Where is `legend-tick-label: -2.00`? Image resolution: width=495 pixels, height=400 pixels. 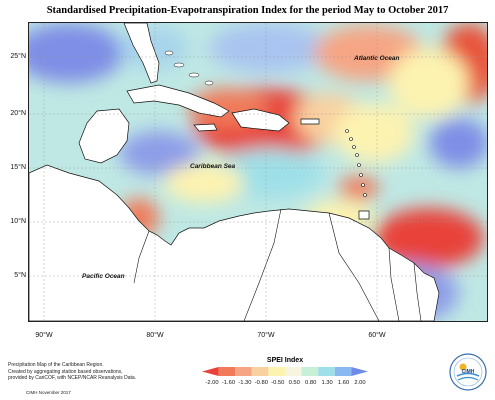 legend-tick-label: -2.00 is located at coordinates (212, 383).